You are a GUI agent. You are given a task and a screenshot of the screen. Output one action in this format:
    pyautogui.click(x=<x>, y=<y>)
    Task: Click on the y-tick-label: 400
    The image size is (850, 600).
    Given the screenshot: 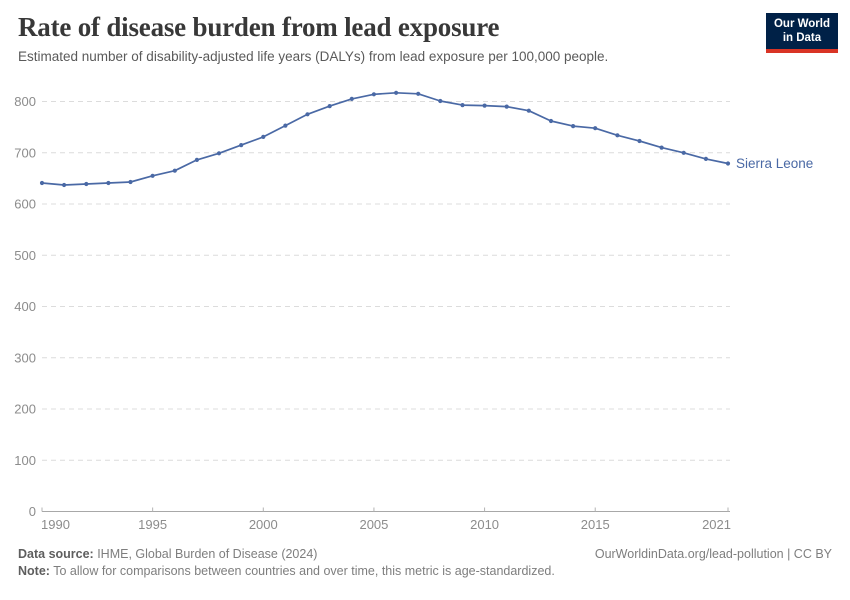 What is the action you would take?
    pyautogui.click(x=25, y=306)
    